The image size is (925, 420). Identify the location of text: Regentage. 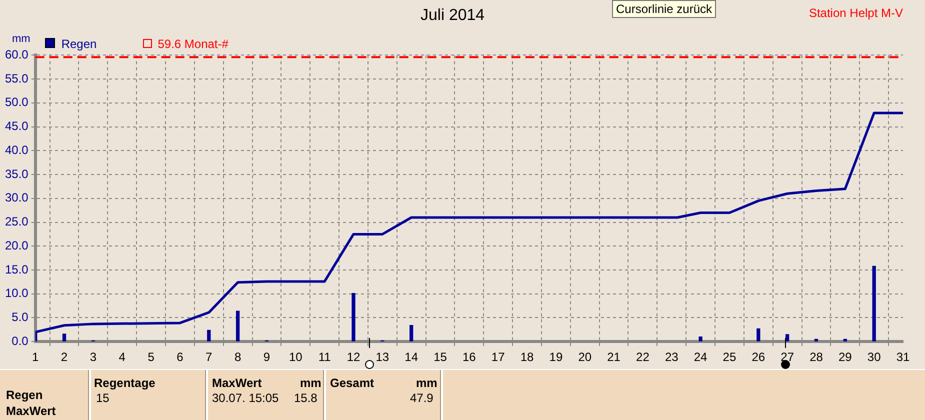
(125, 383).